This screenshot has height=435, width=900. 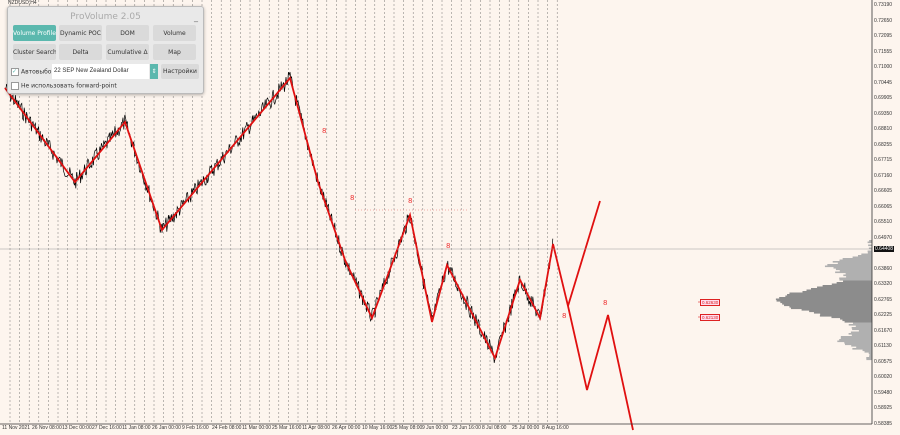 What do you see at coordinates (127, 33) in the screenshot?
I see `dom-button: DOM` at bounding box center [127, 33].